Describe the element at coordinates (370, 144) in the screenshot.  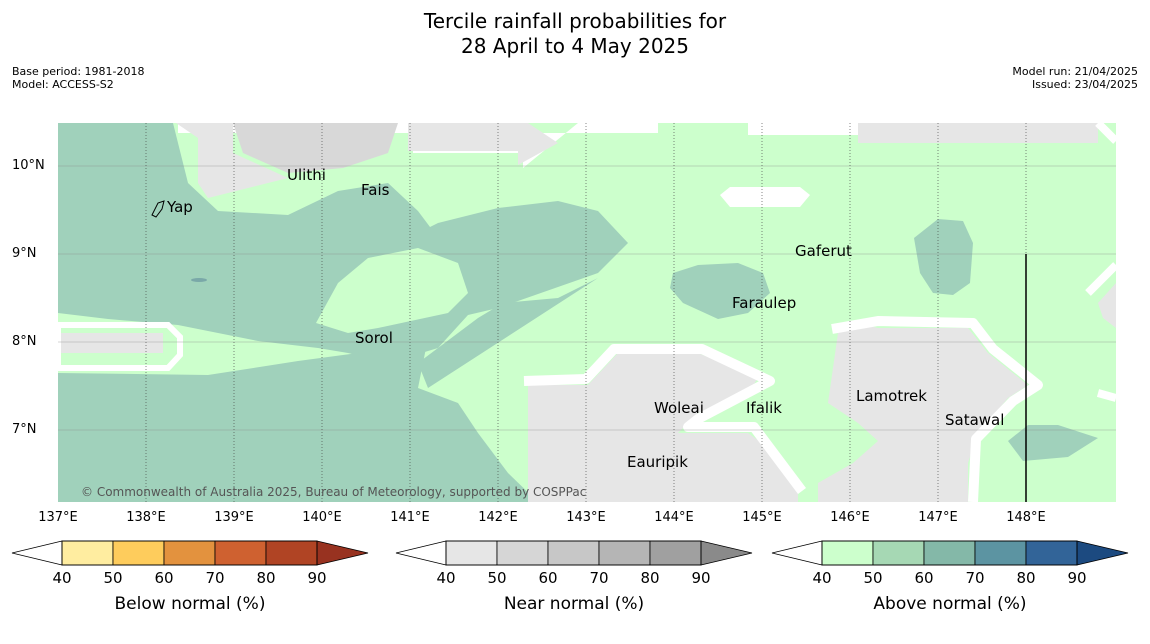
I see `near-normal-region-top-grey` at that location.